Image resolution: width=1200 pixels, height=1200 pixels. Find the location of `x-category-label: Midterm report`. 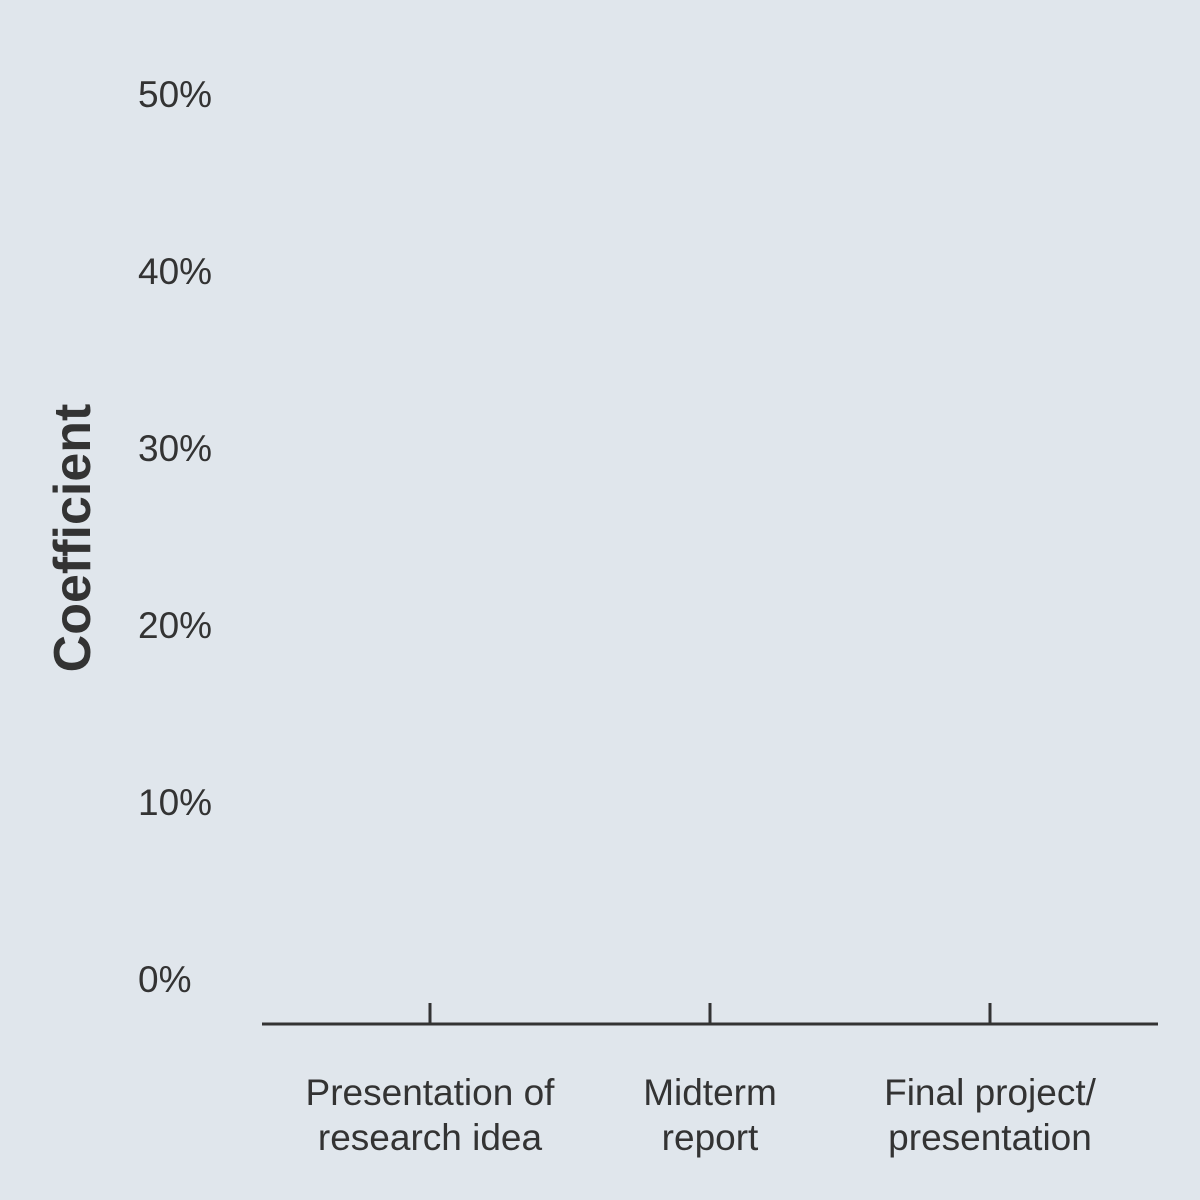

x-category-label: Midterm report is located at coordinates (710, 1115).